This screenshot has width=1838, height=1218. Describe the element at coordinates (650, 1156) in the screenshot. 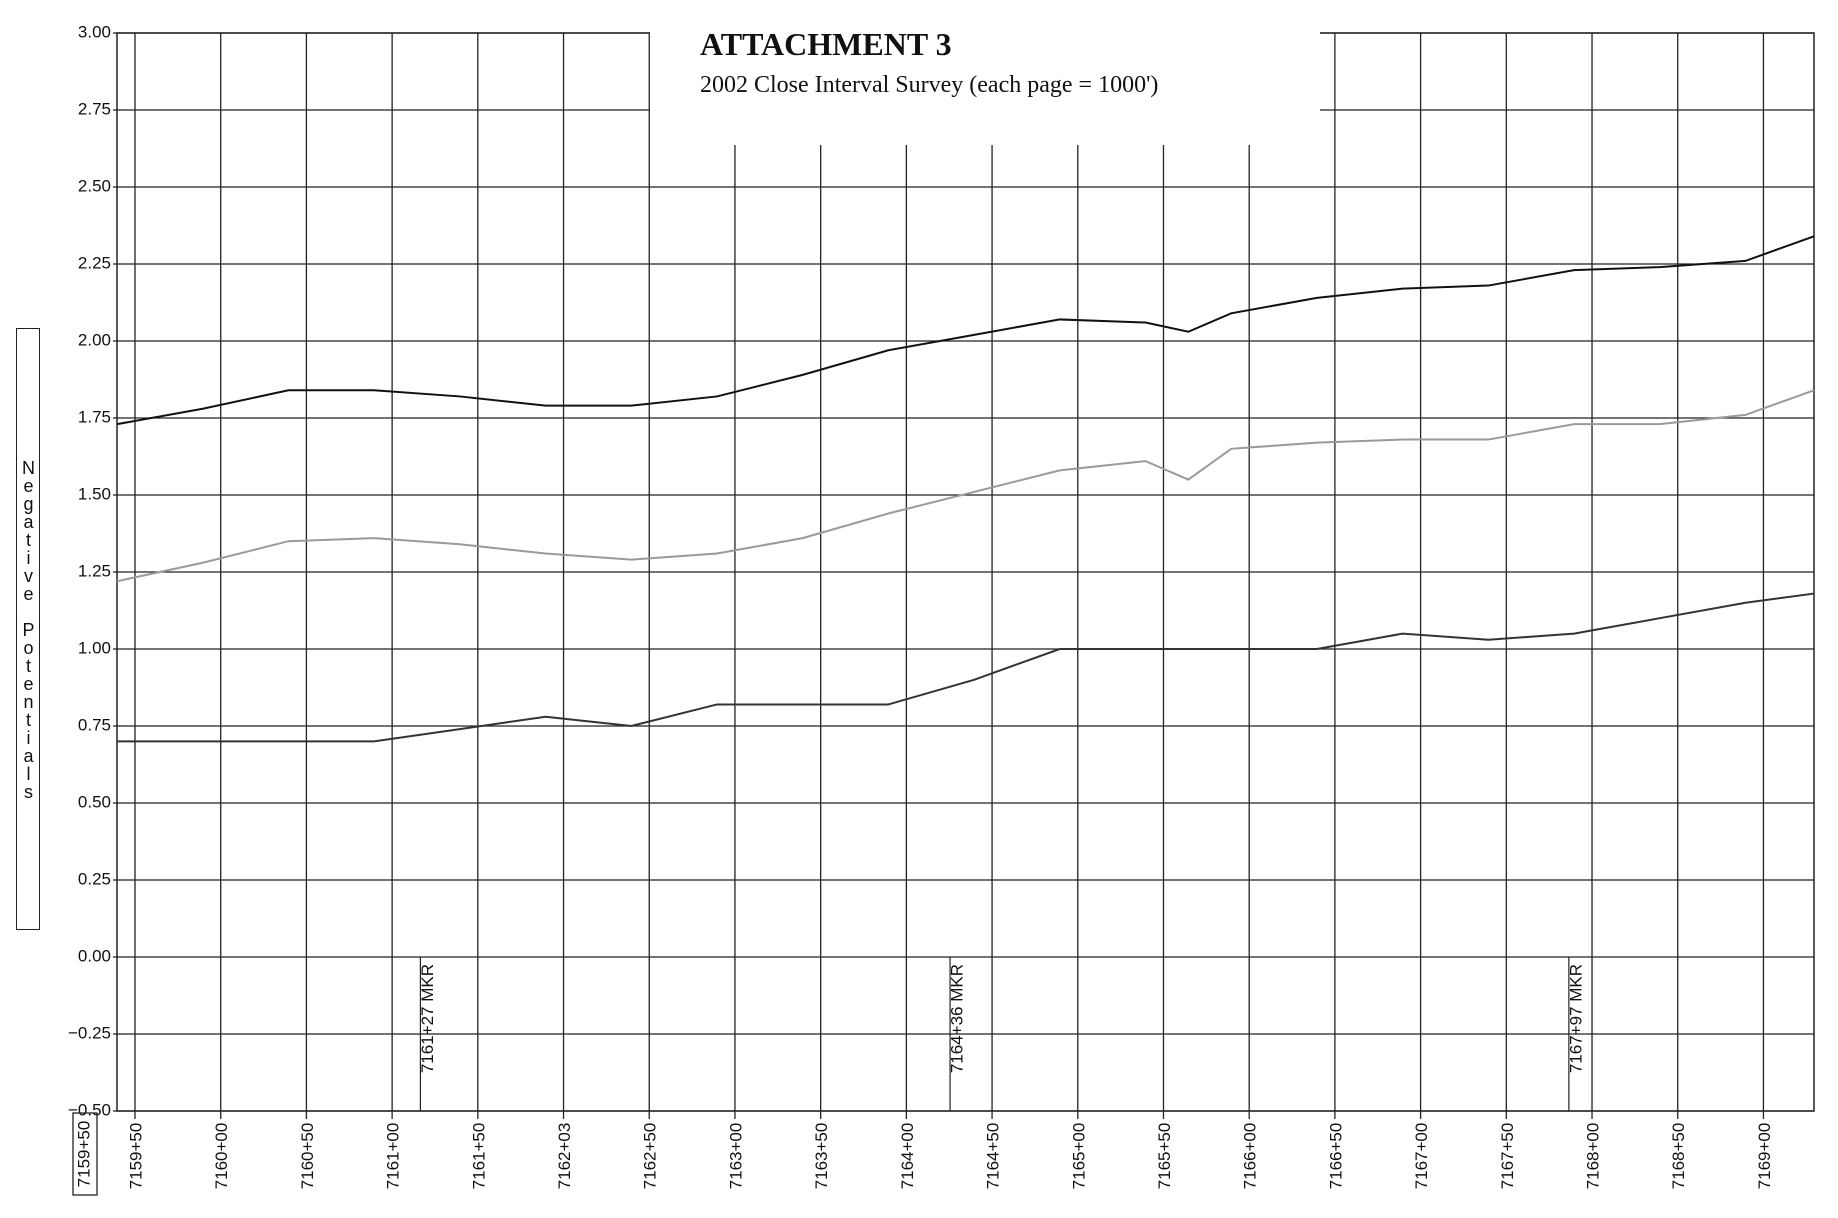

I see `x-tick-label: 7162+50` at that location.